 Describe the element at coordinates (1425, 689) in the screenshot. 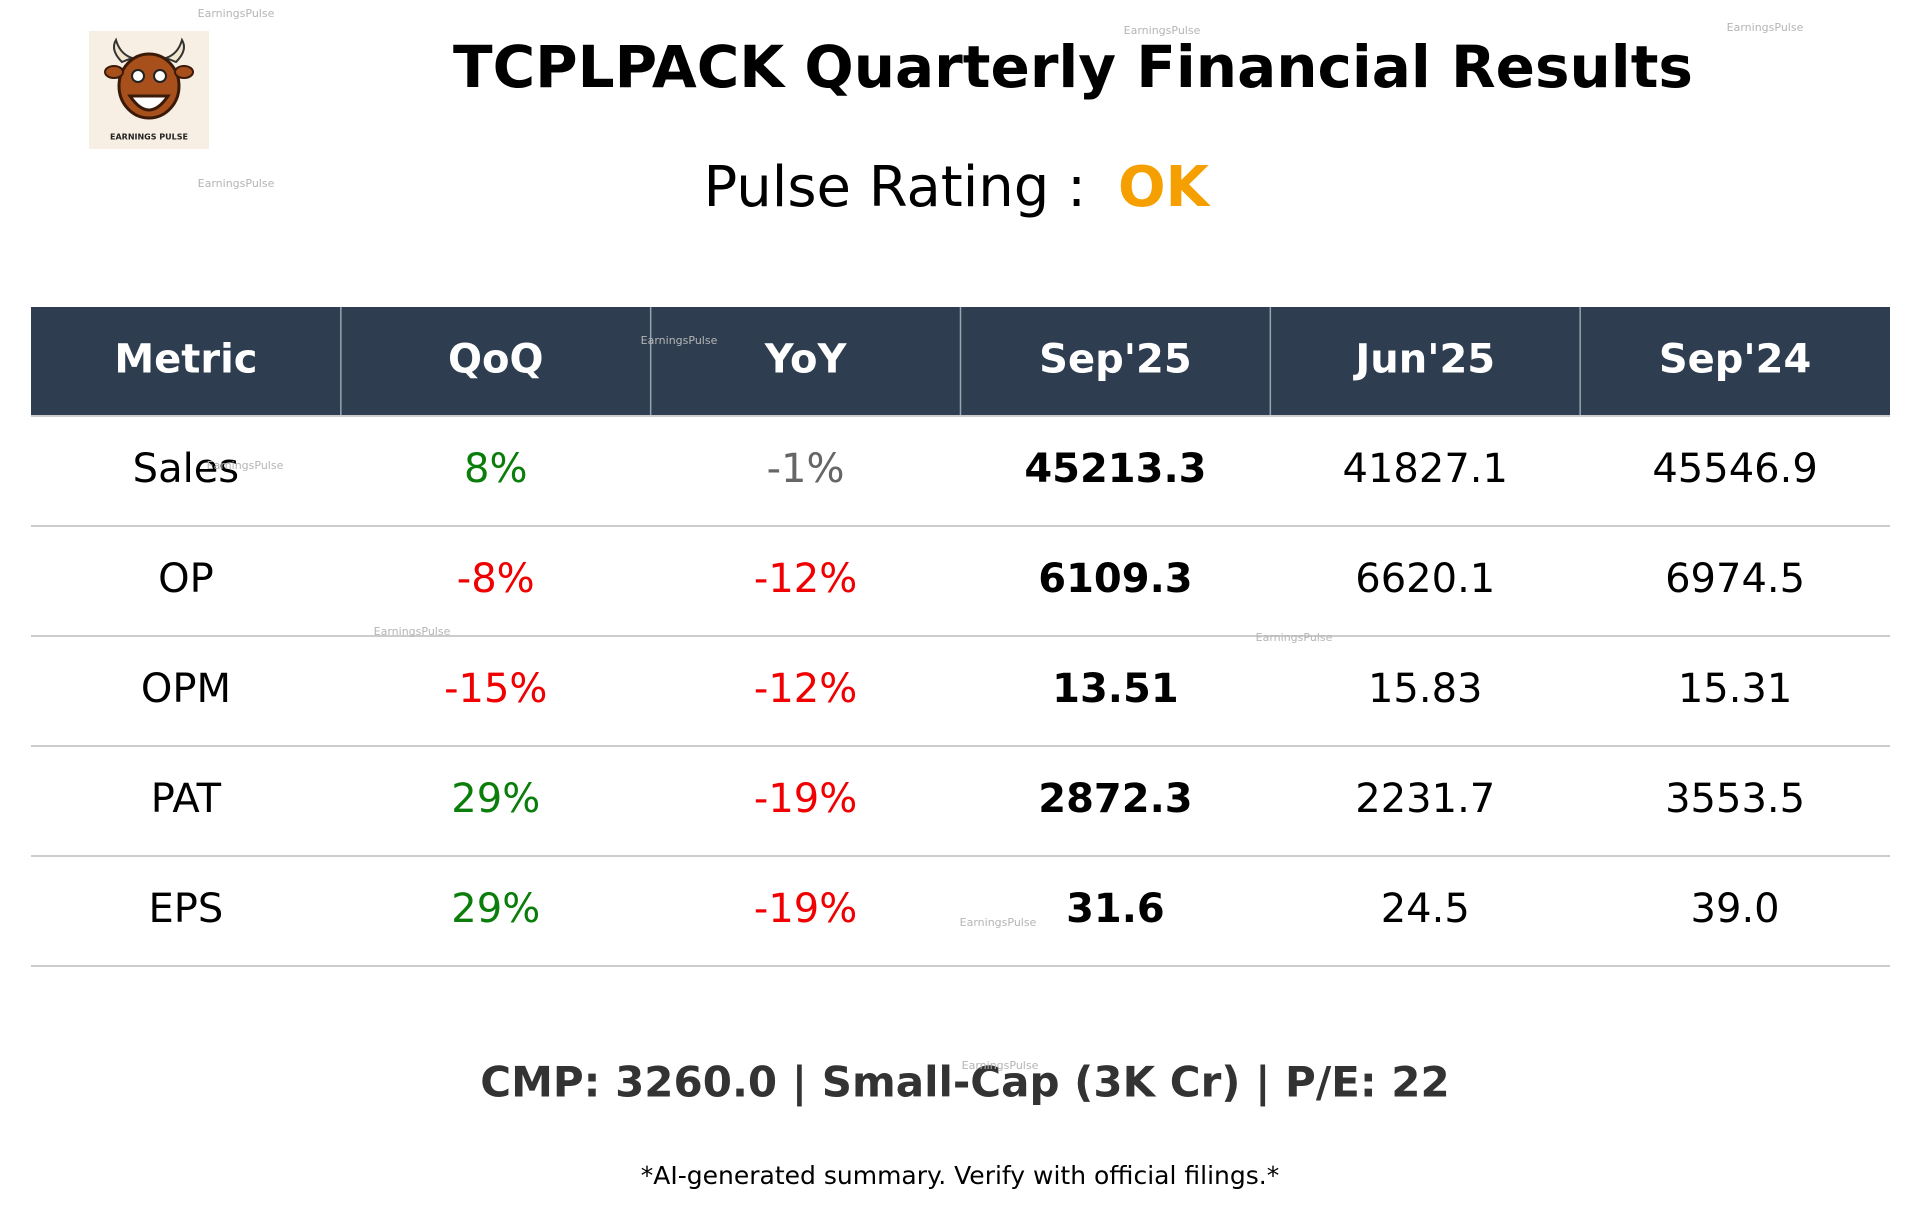

I see `cell: 15.83` at that location.